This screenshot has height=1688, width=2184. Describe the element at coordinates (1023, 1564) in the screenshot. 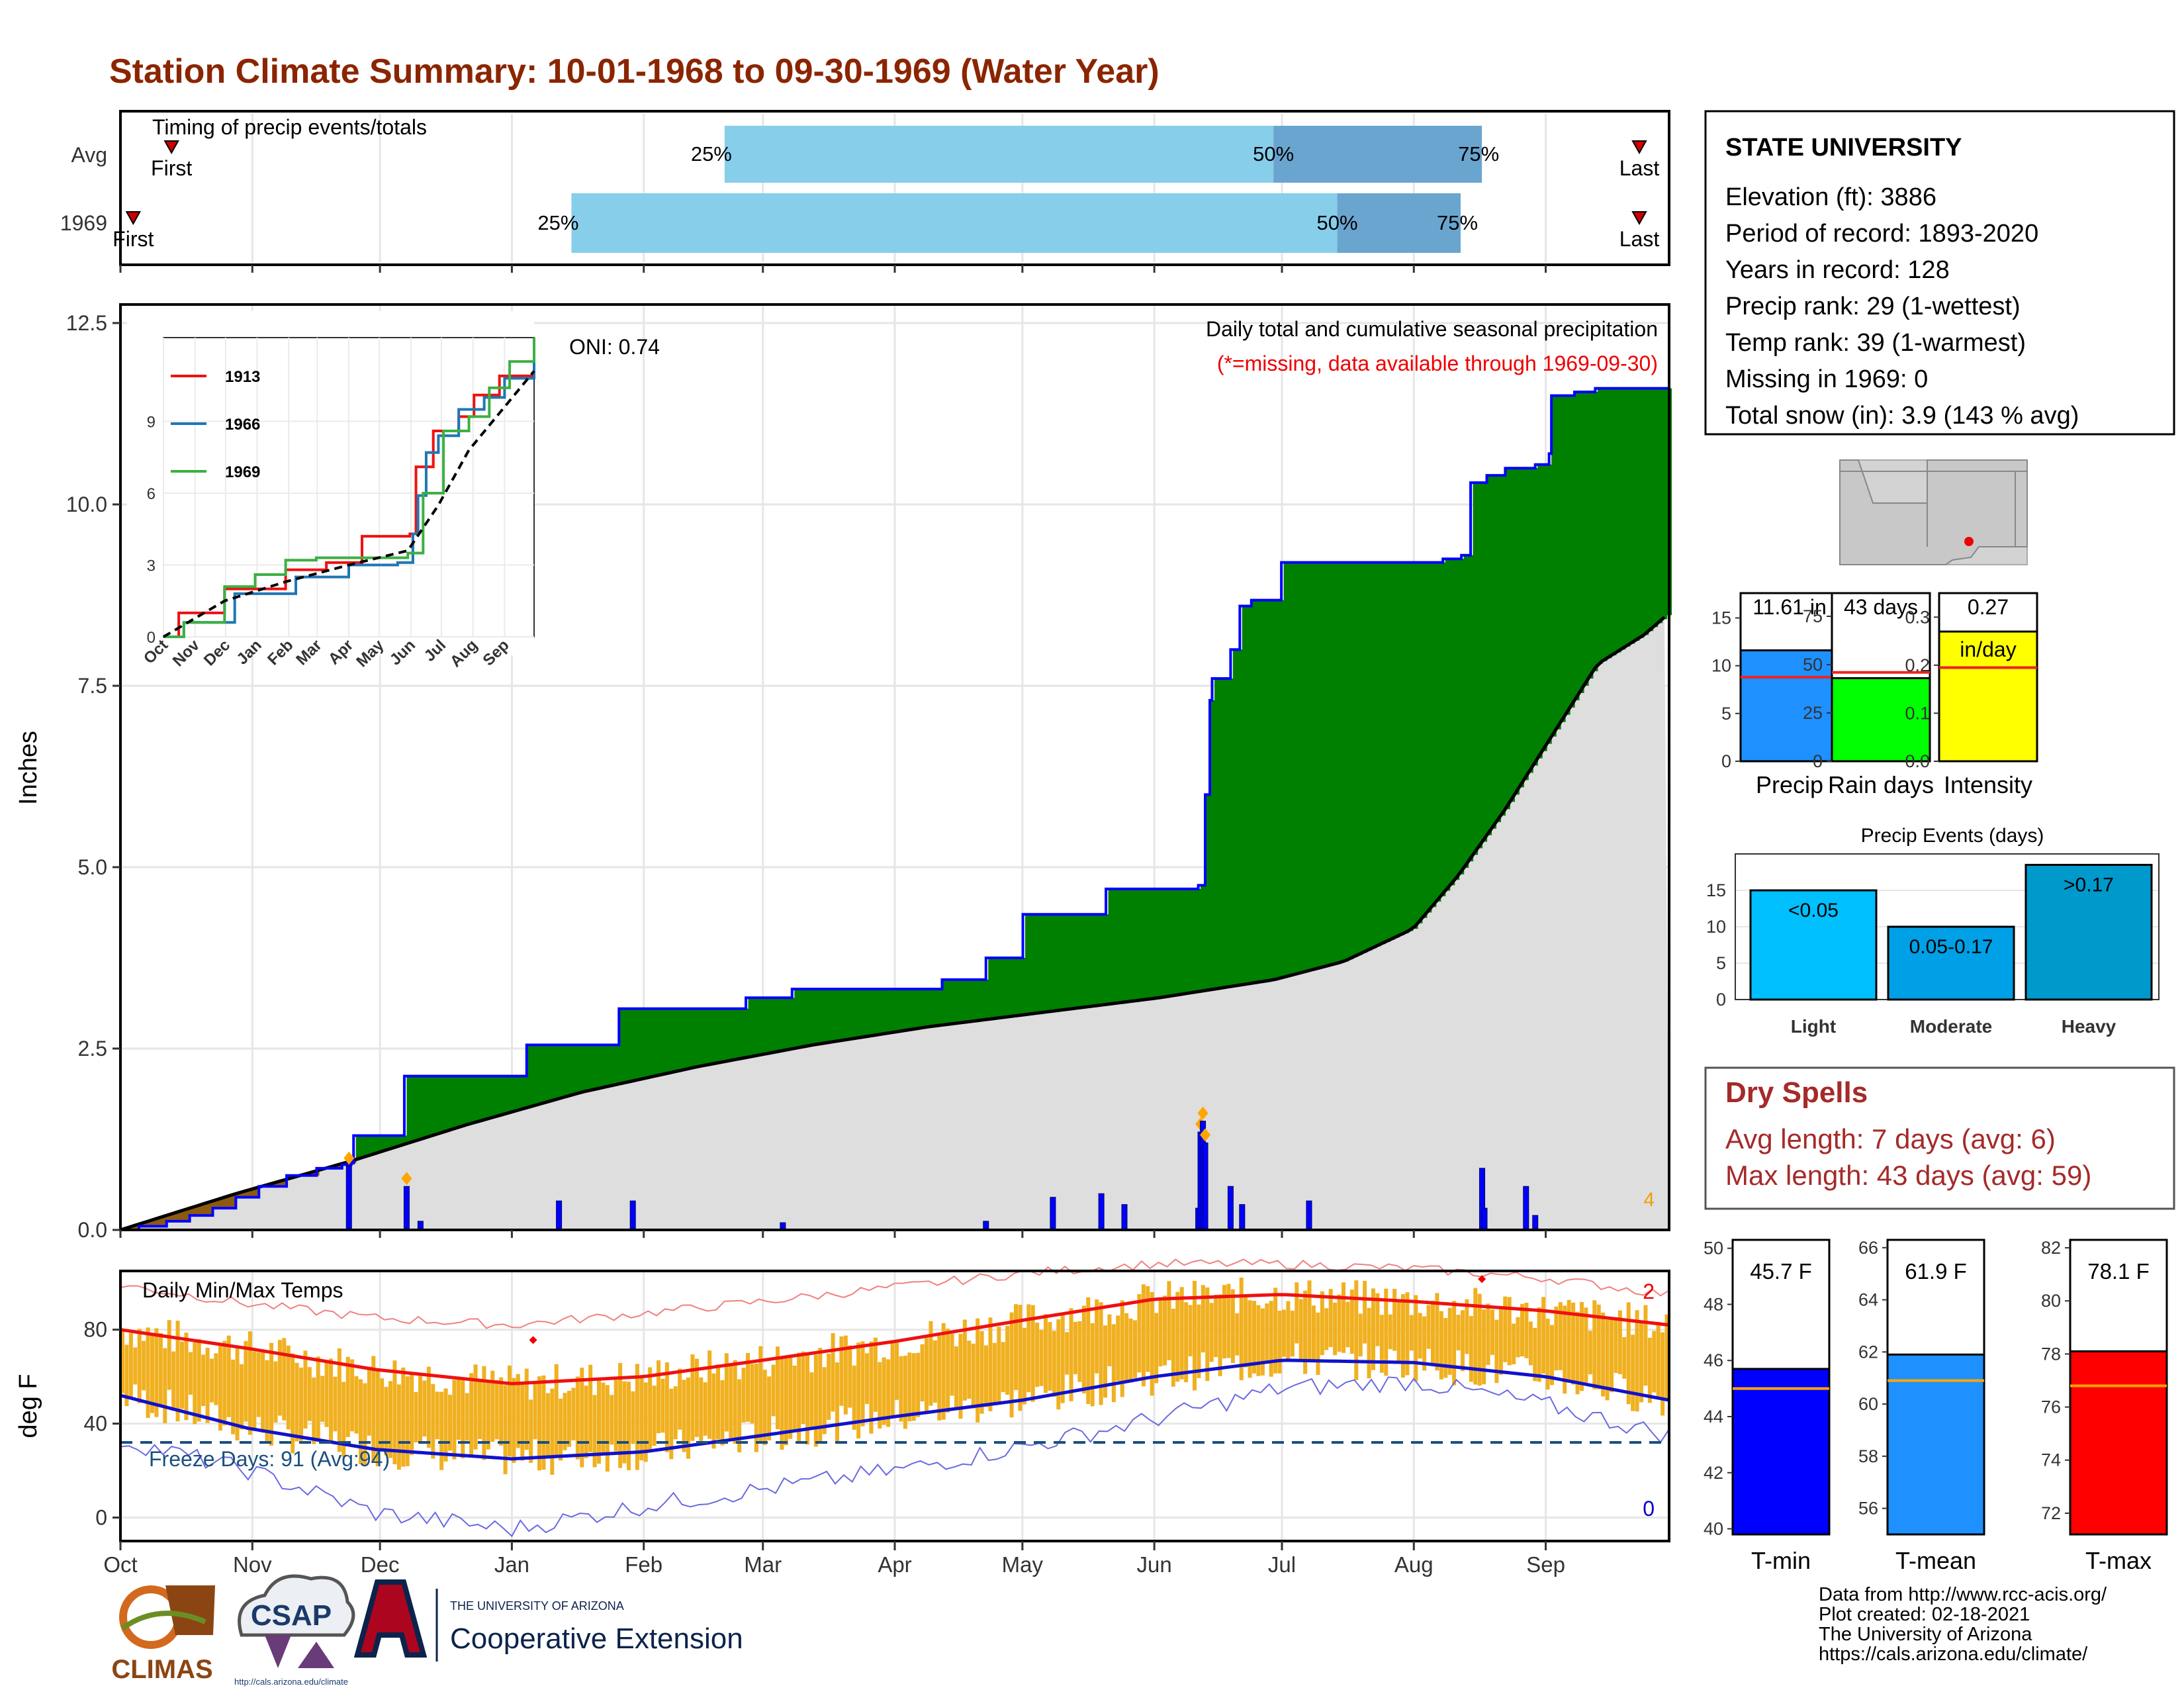

I see `month-tick-label: May` at that location.